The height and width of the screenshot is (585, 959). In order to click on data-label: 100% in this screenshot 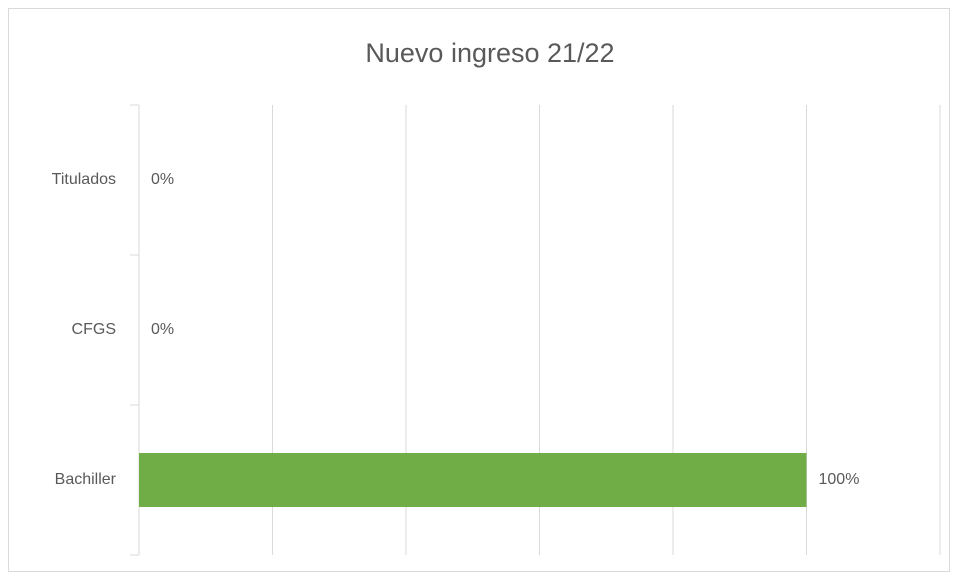, I will do `click(839, 479)`.